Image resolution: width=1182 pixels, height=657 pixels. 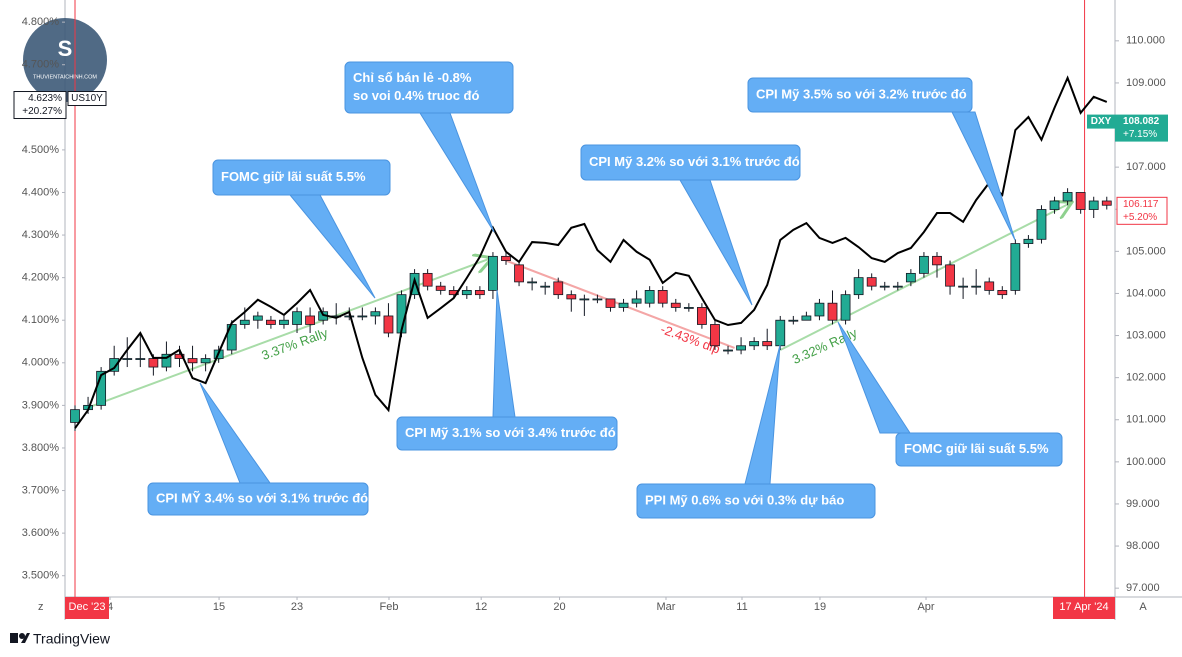 I want to click on y-tick-label: 3.600%, so click(x=41, y=533).